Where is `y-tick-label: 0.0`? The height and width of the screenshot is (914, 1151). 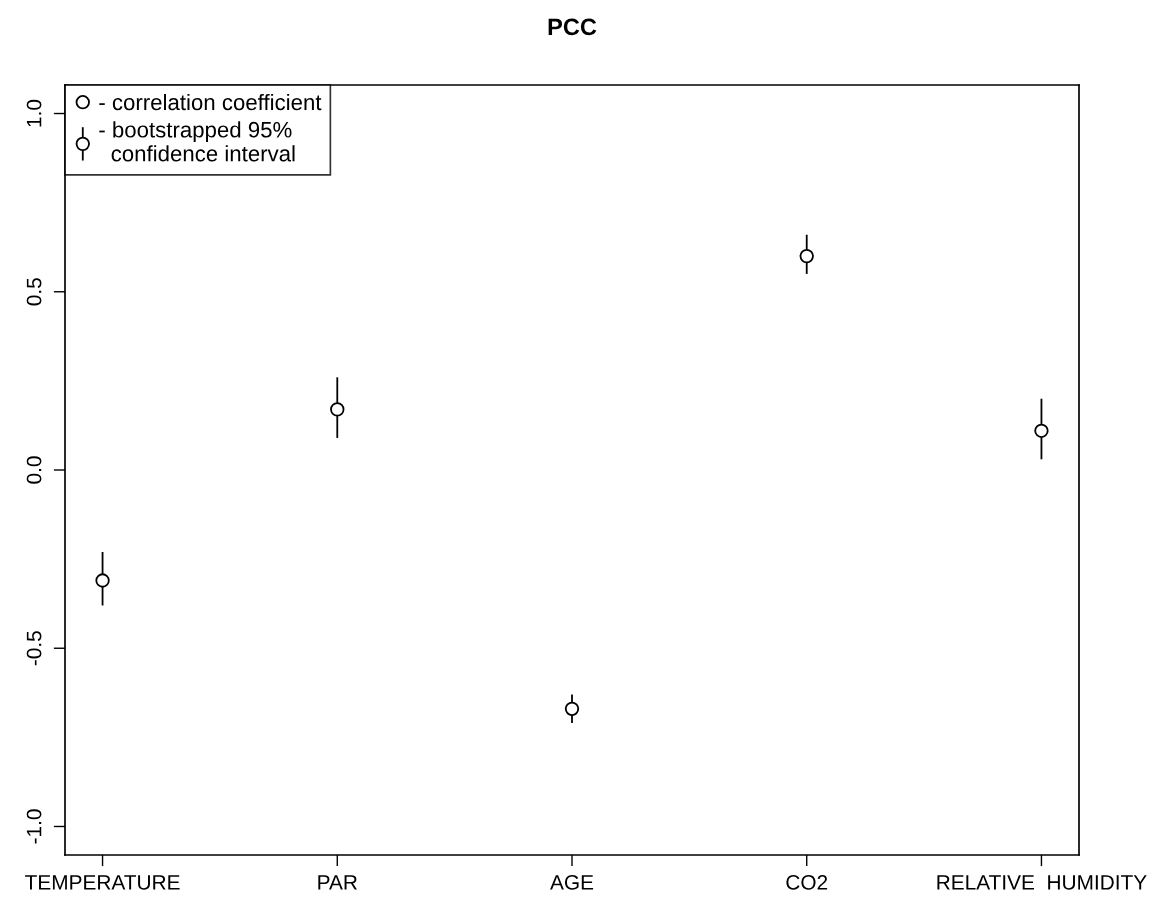 y-tick-label: 0.0 is located at coordinates (34, 470).